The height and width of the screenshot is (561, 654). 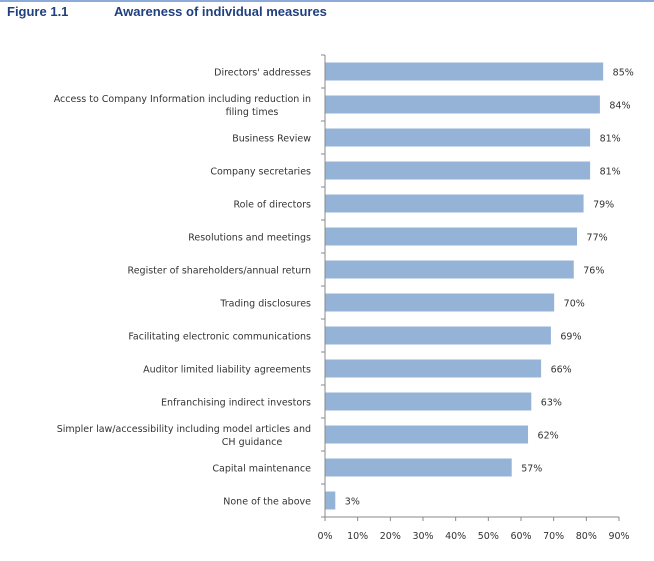 I want to click on category-label: CH guidance, so click(x=252, y=442).